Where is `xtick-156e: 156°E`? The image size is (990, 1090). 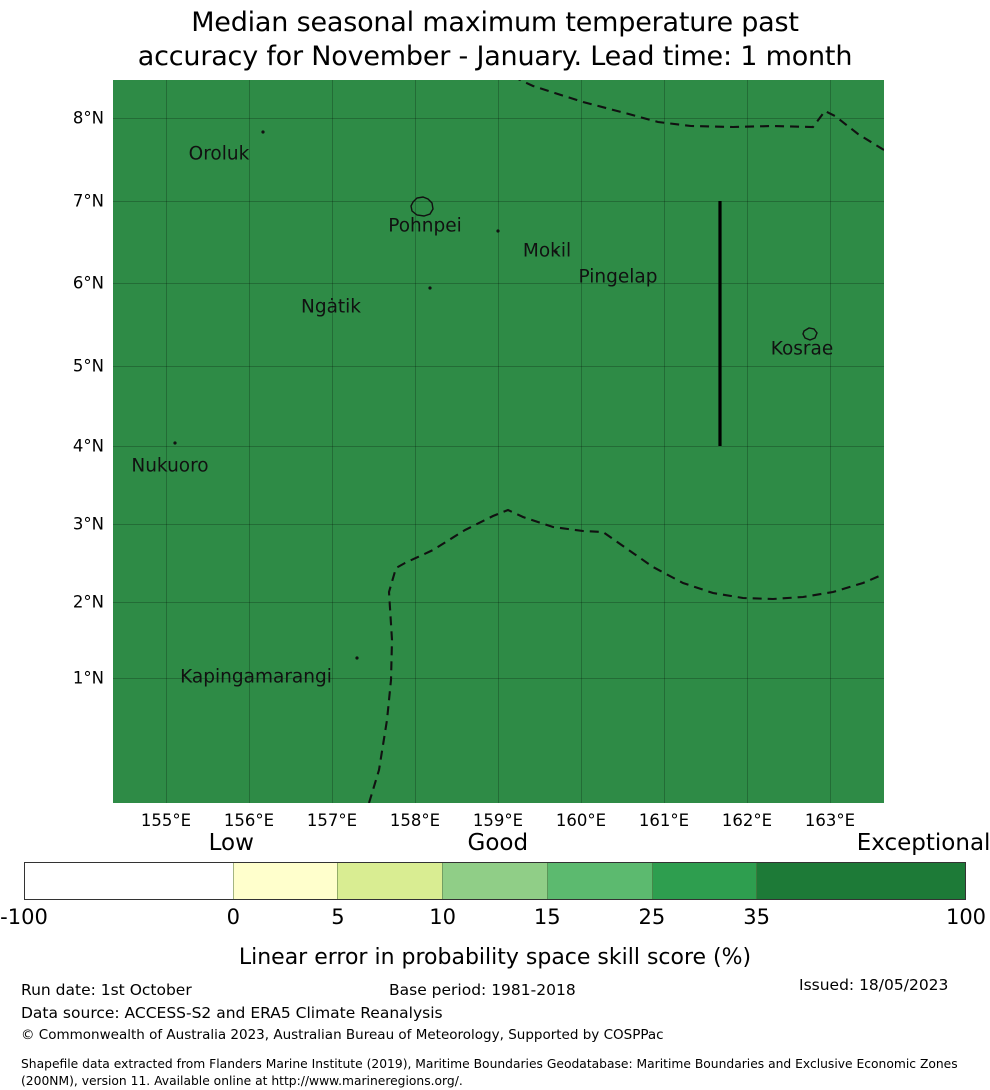
xtick-156e: 156°E is located at coordinates (249, 820).